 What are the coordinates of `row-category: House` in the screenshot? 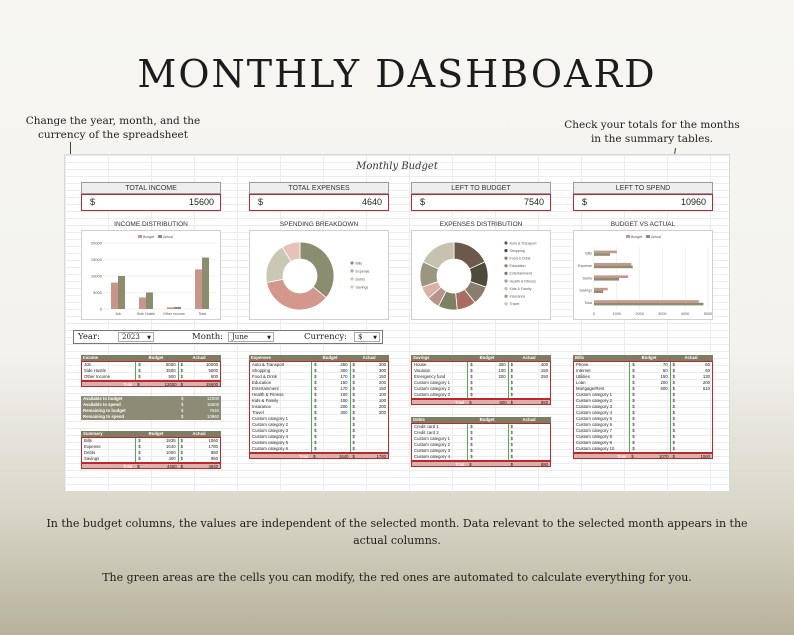 It's located at (439, 365).